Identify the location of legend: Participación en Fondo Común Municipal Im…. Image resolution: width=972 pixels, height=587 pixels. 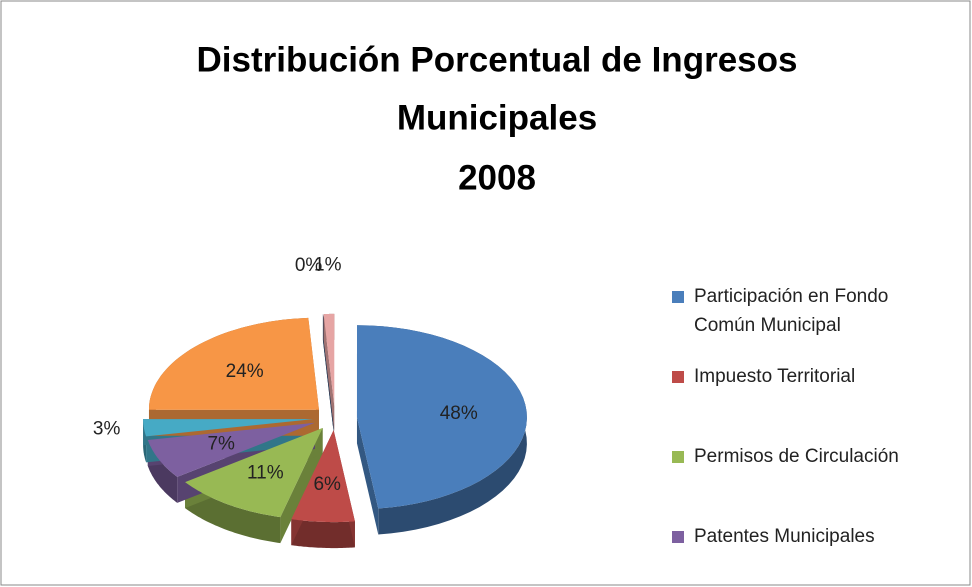
(803, 416).